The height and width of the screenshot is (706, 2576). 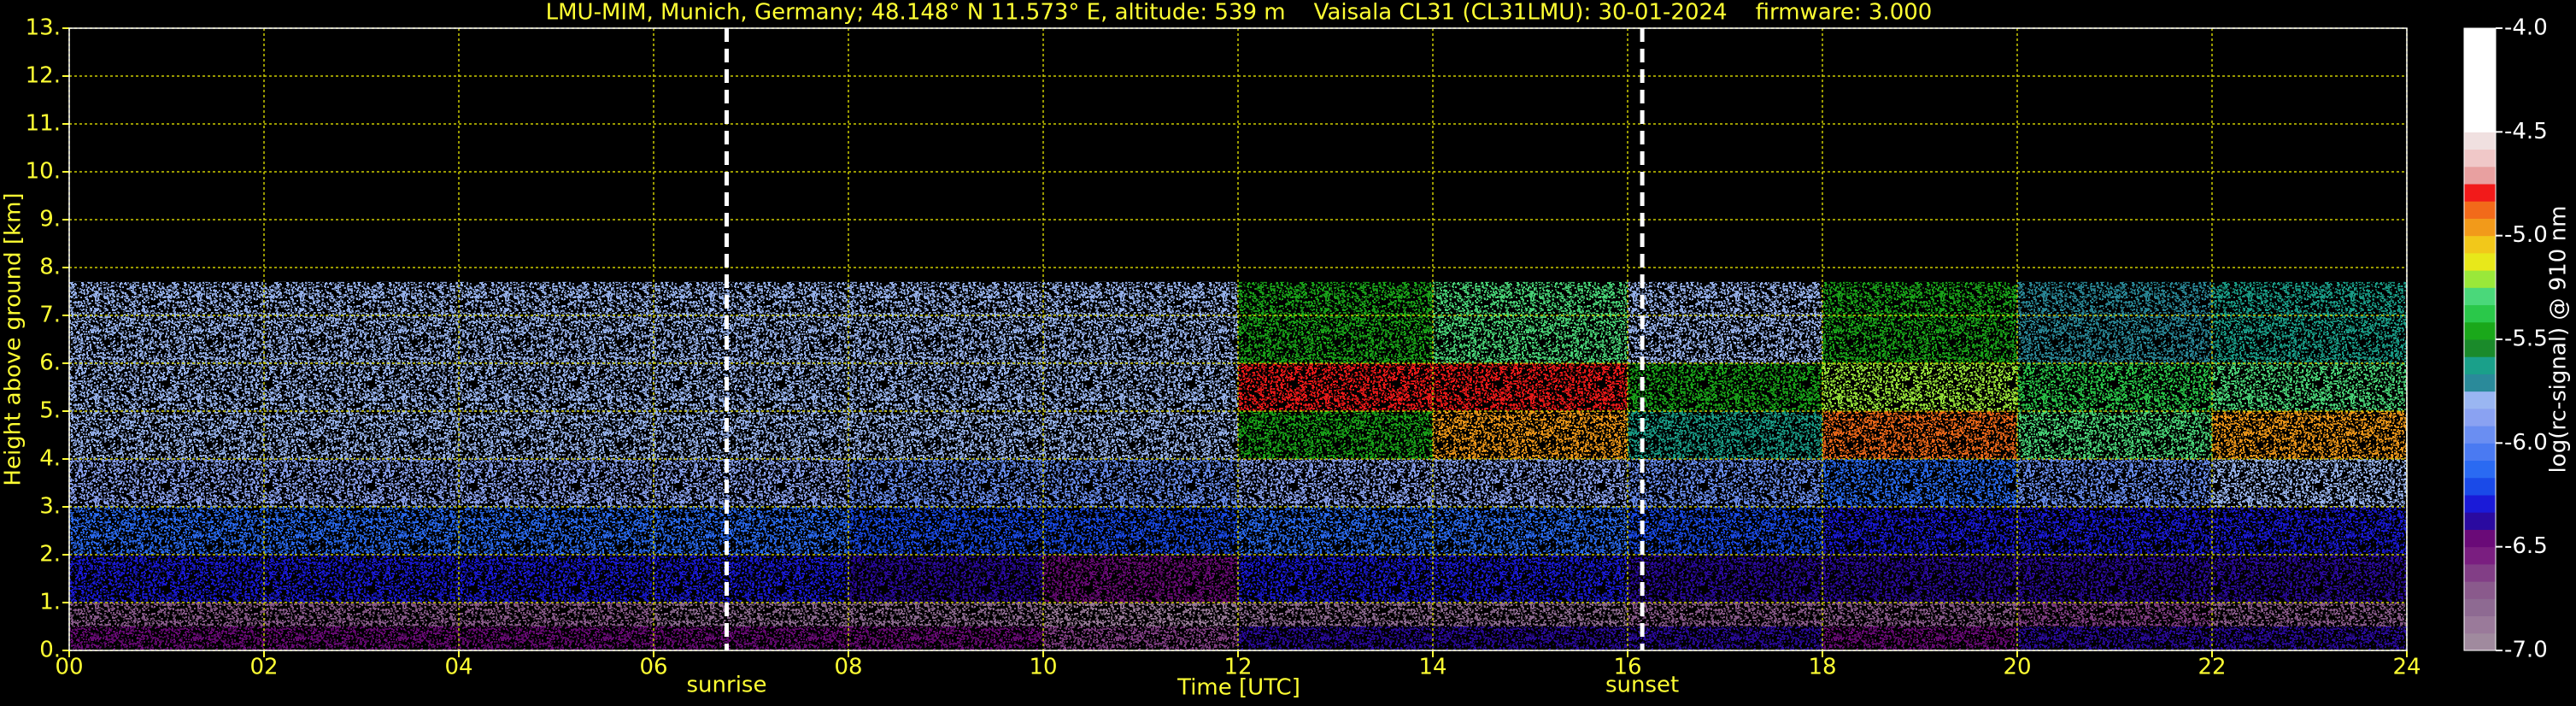 I want to click on y-tick-label: 1., so click(x=50, y=602).